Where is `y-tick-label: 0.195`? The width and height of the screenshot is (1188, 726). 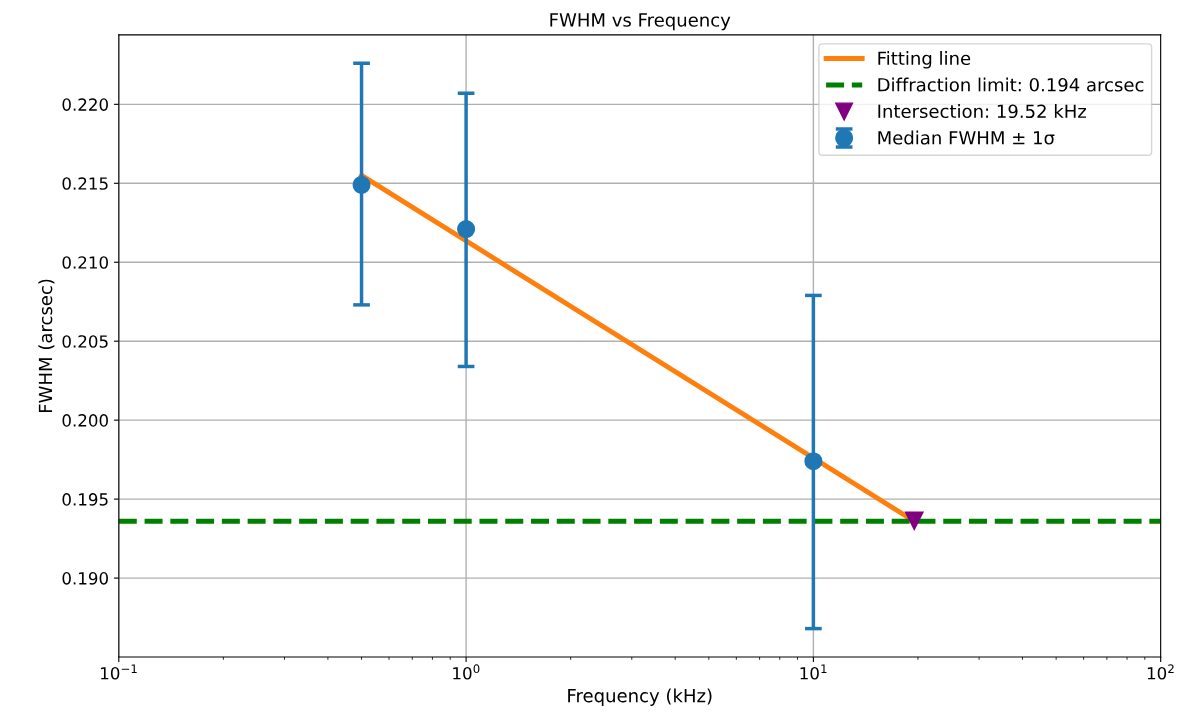
y-tick-label: 0.195 is located at coordinates (85, 499).